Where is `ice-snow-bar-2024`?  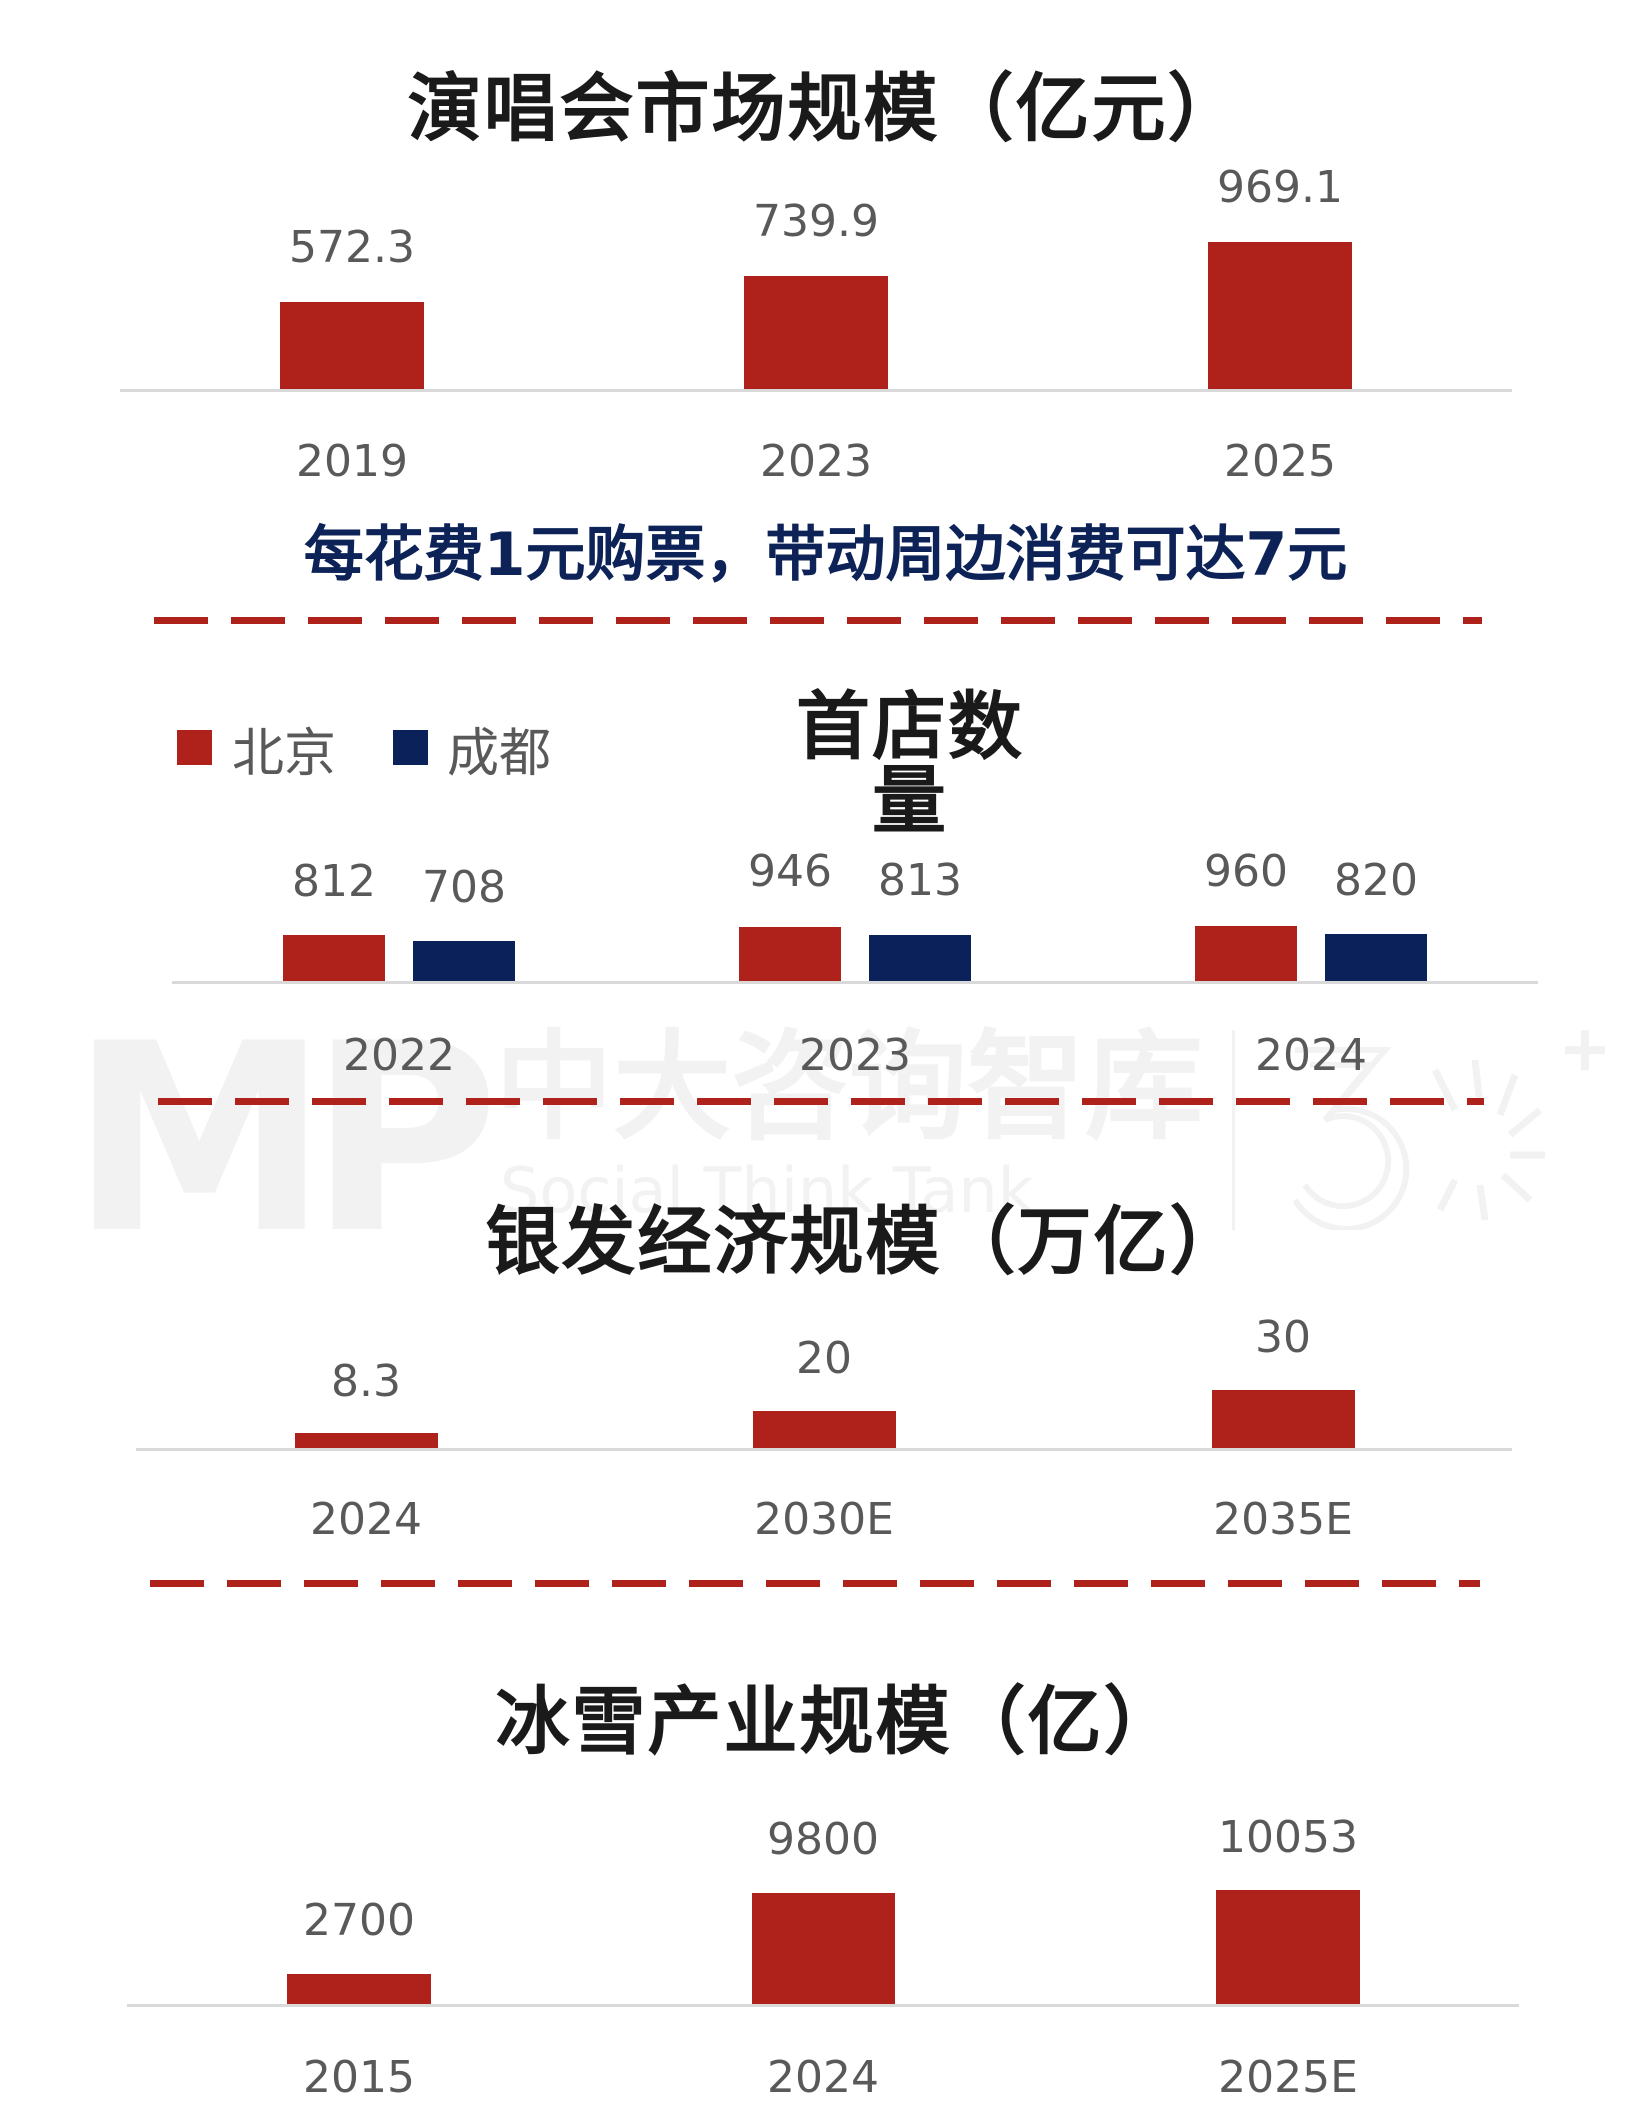
ice-snow-bar-2024 is located at coordinates (823, 1949).